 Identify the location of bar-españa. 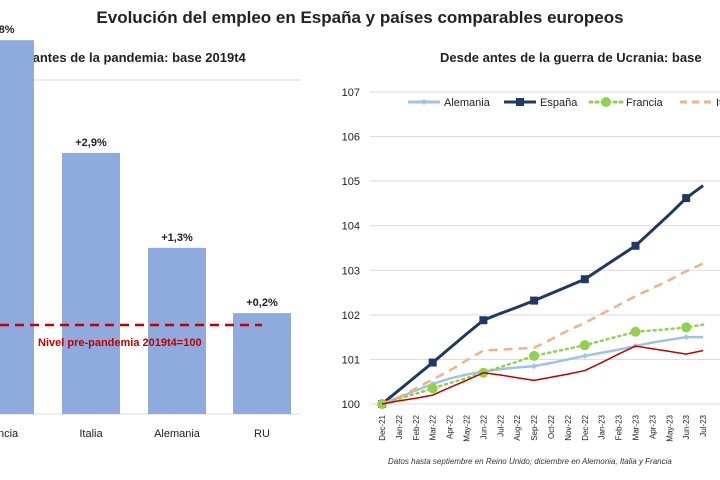
(17, 227).